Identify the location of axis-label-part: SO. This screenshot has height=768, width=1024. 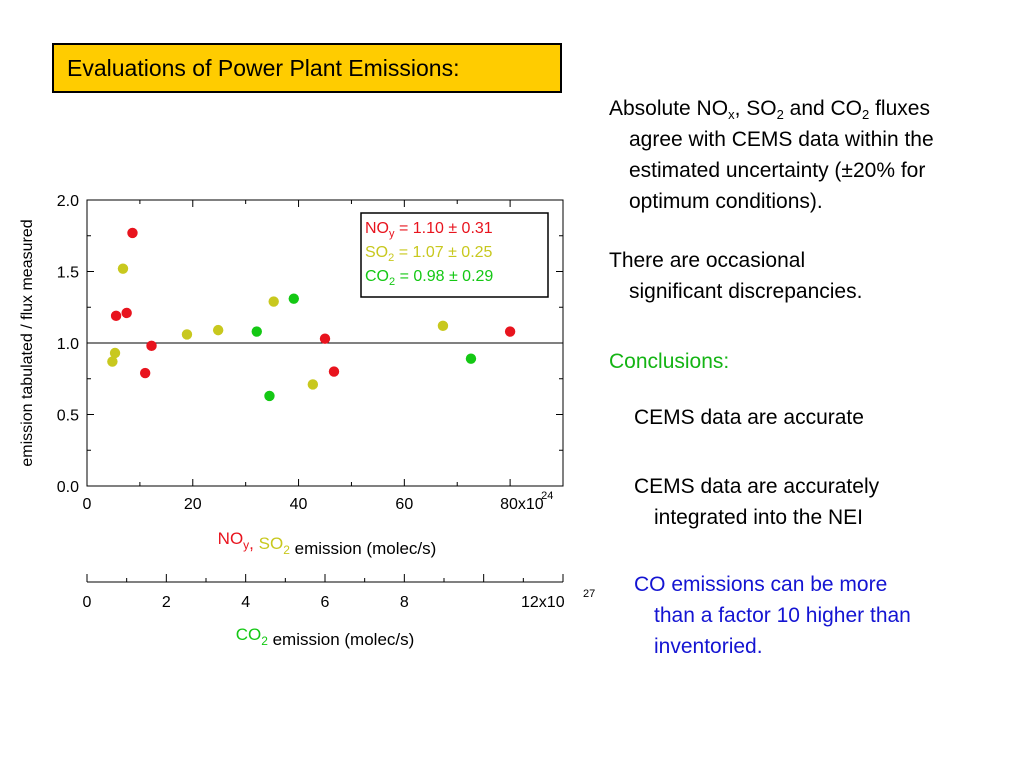
(268, 543).